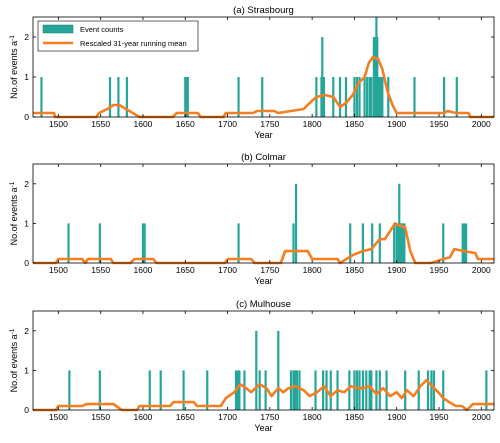 Image resolution: width=500 pixels, height=443 pixels. Describe the element at coordinates (263, 157) in the screenshot. I see `chart-title: (b) Colmar` at that location.